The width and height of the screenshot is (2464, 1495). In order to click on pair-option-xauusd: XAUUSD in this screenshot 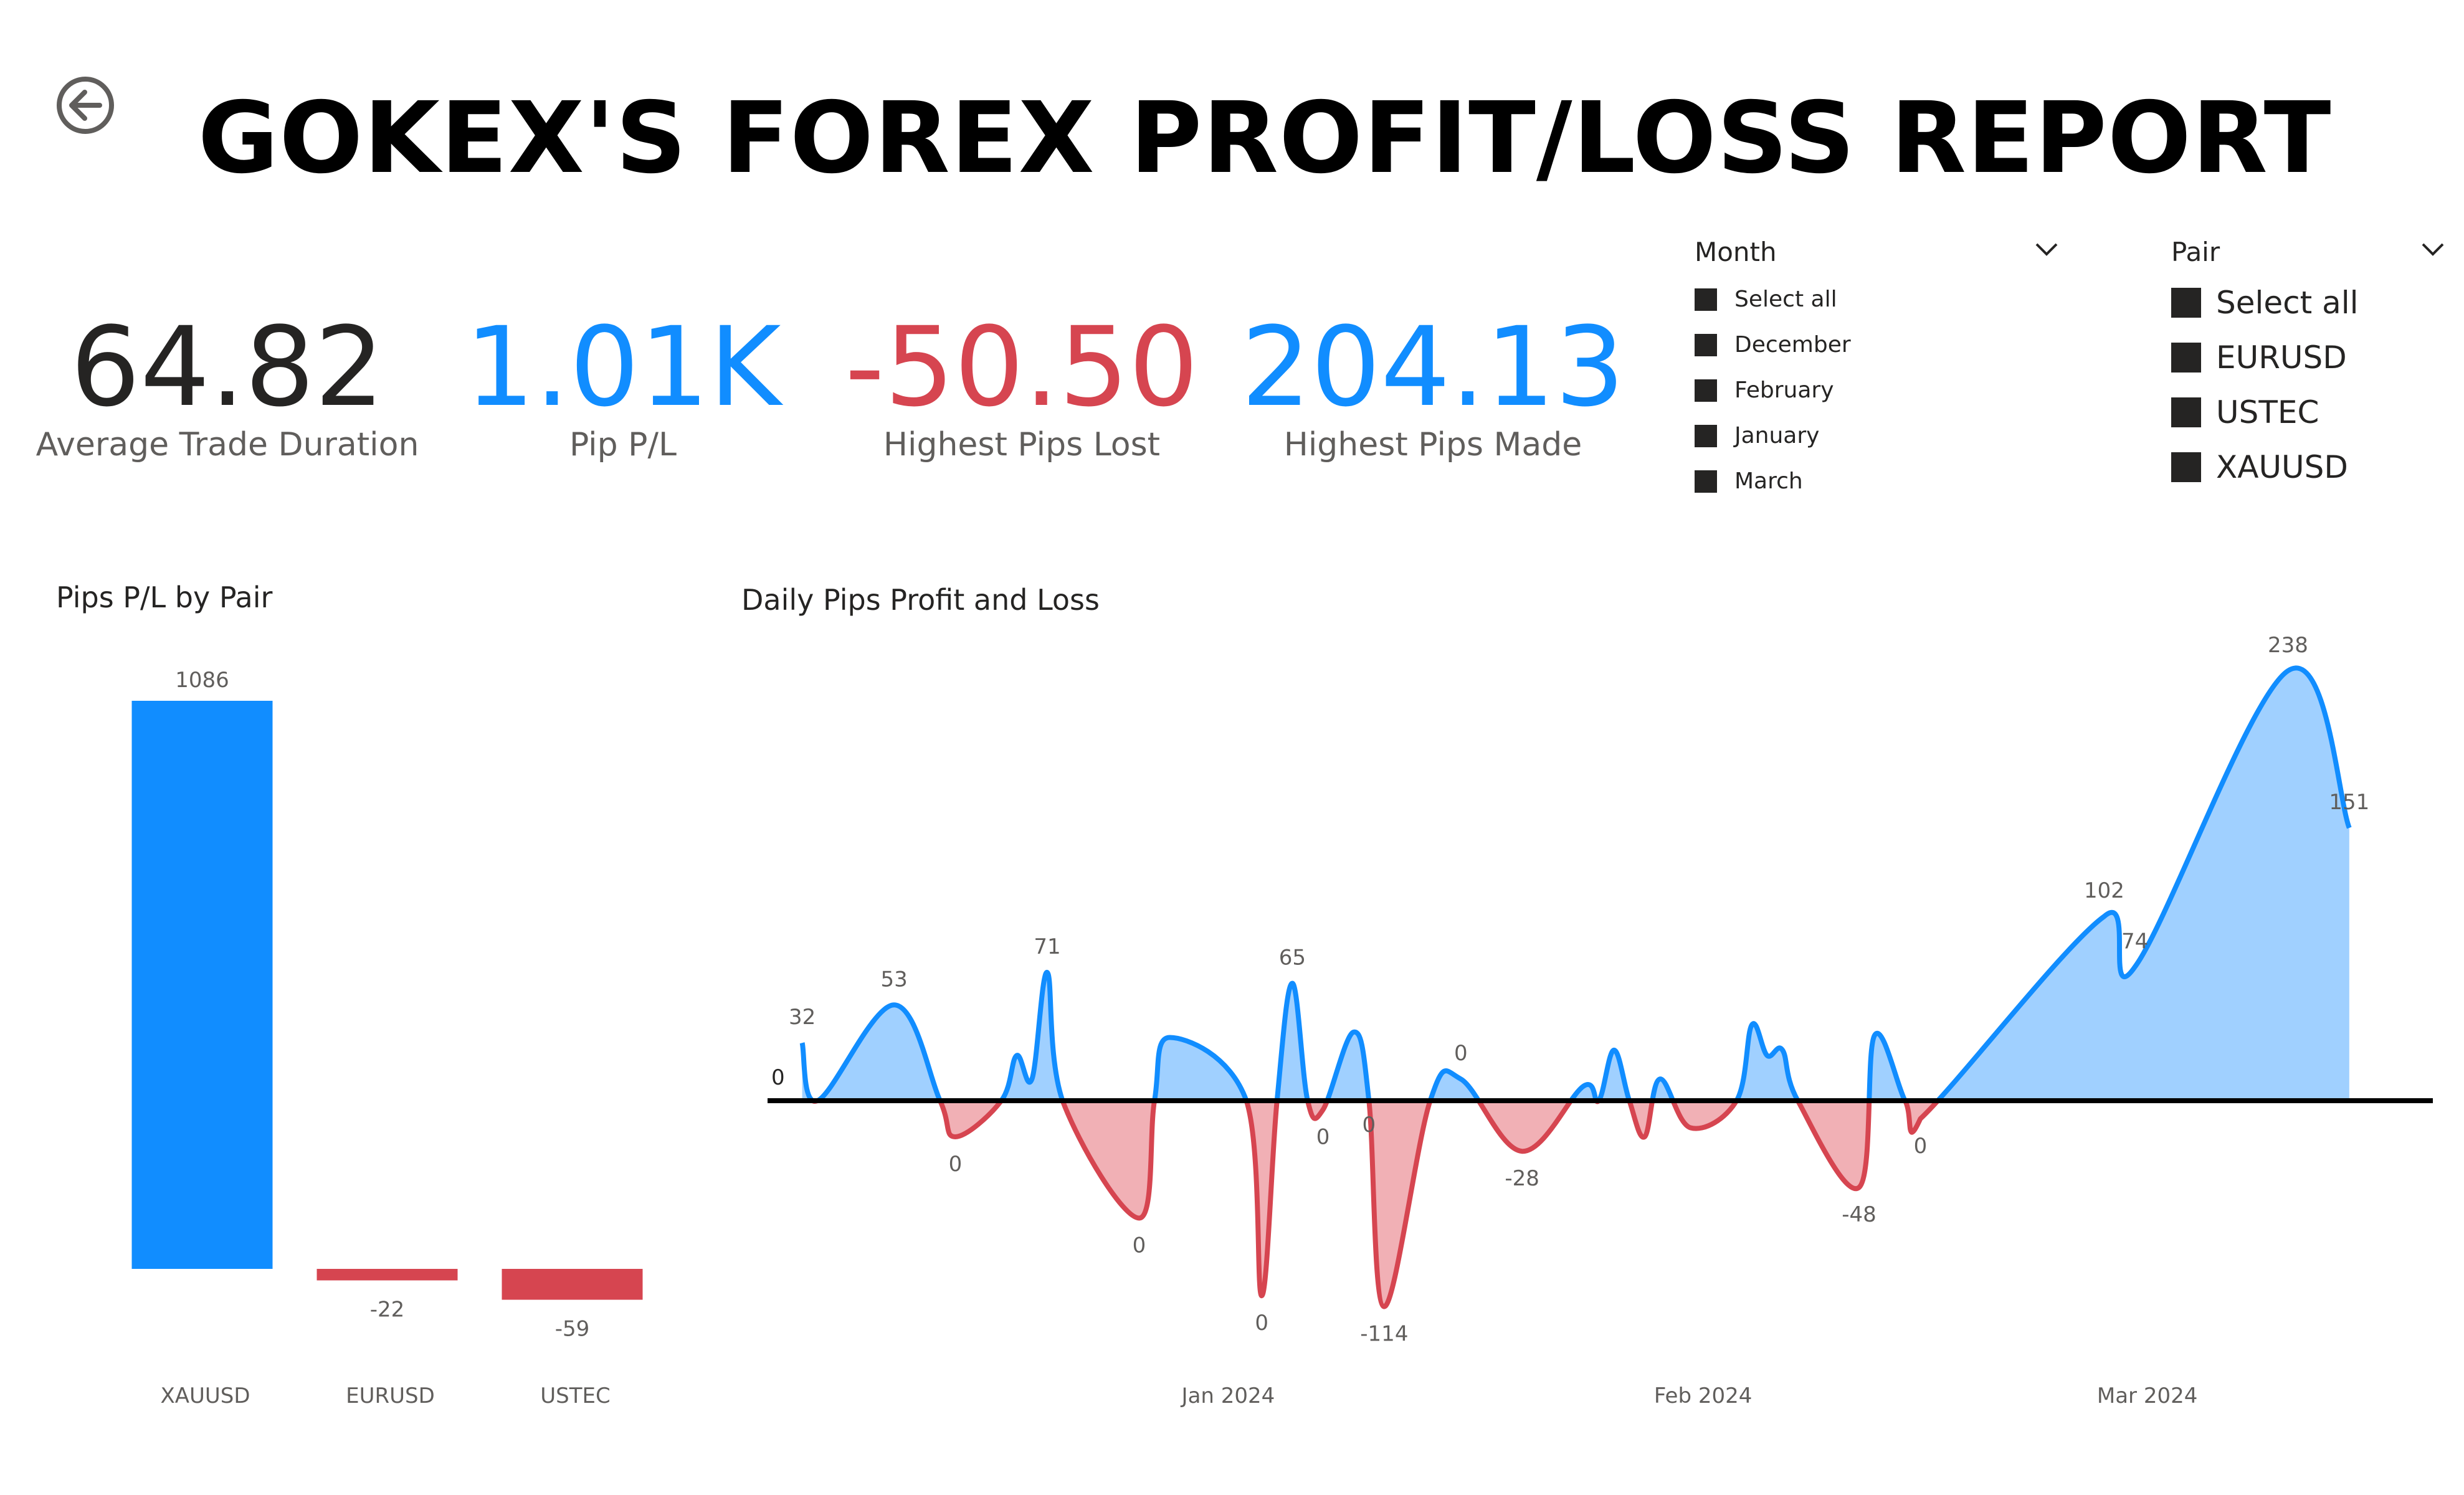, I will do `click(2308, 467)`.